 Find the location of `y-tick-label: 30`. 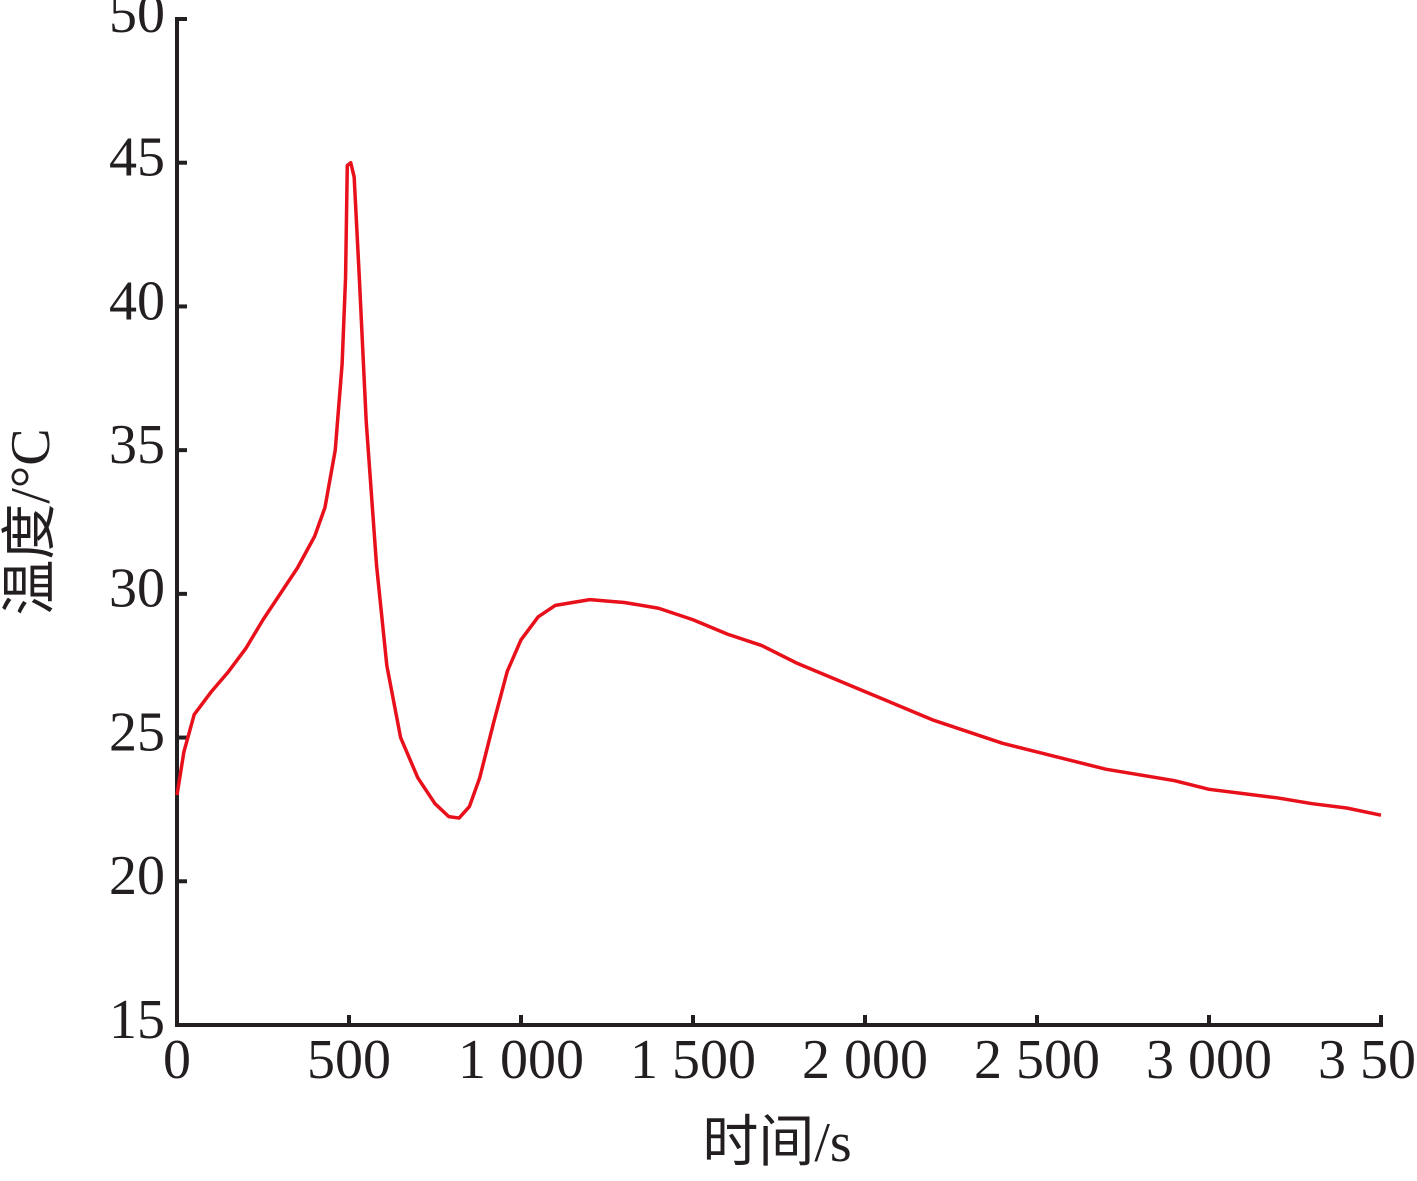

y-tick-label: 30 is located at coordinates (137, 589).